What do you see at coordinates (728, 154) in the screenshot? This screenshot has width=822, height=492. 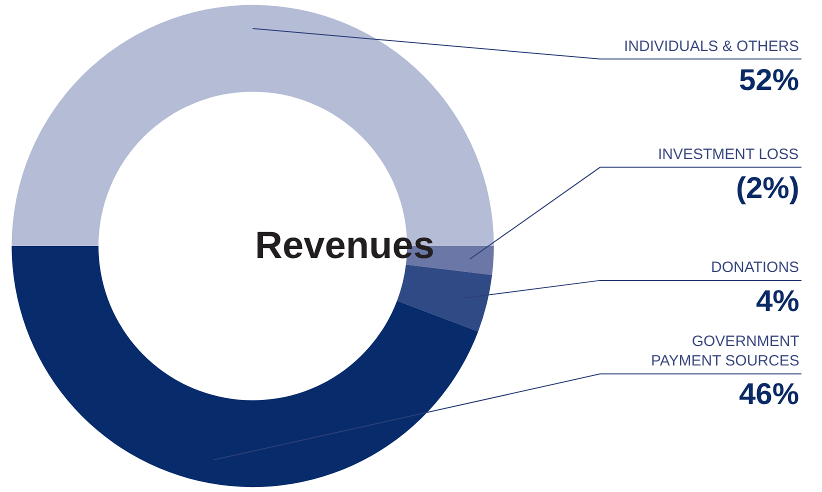 I see `slice-label: INVESTMENT LOSS` at bounding box center [728, 154].